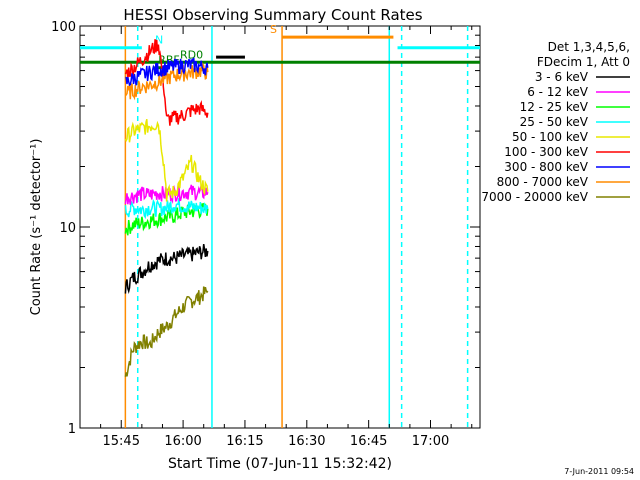 The image size is (640, 480). I want to click on data-series, so click(166, 208).